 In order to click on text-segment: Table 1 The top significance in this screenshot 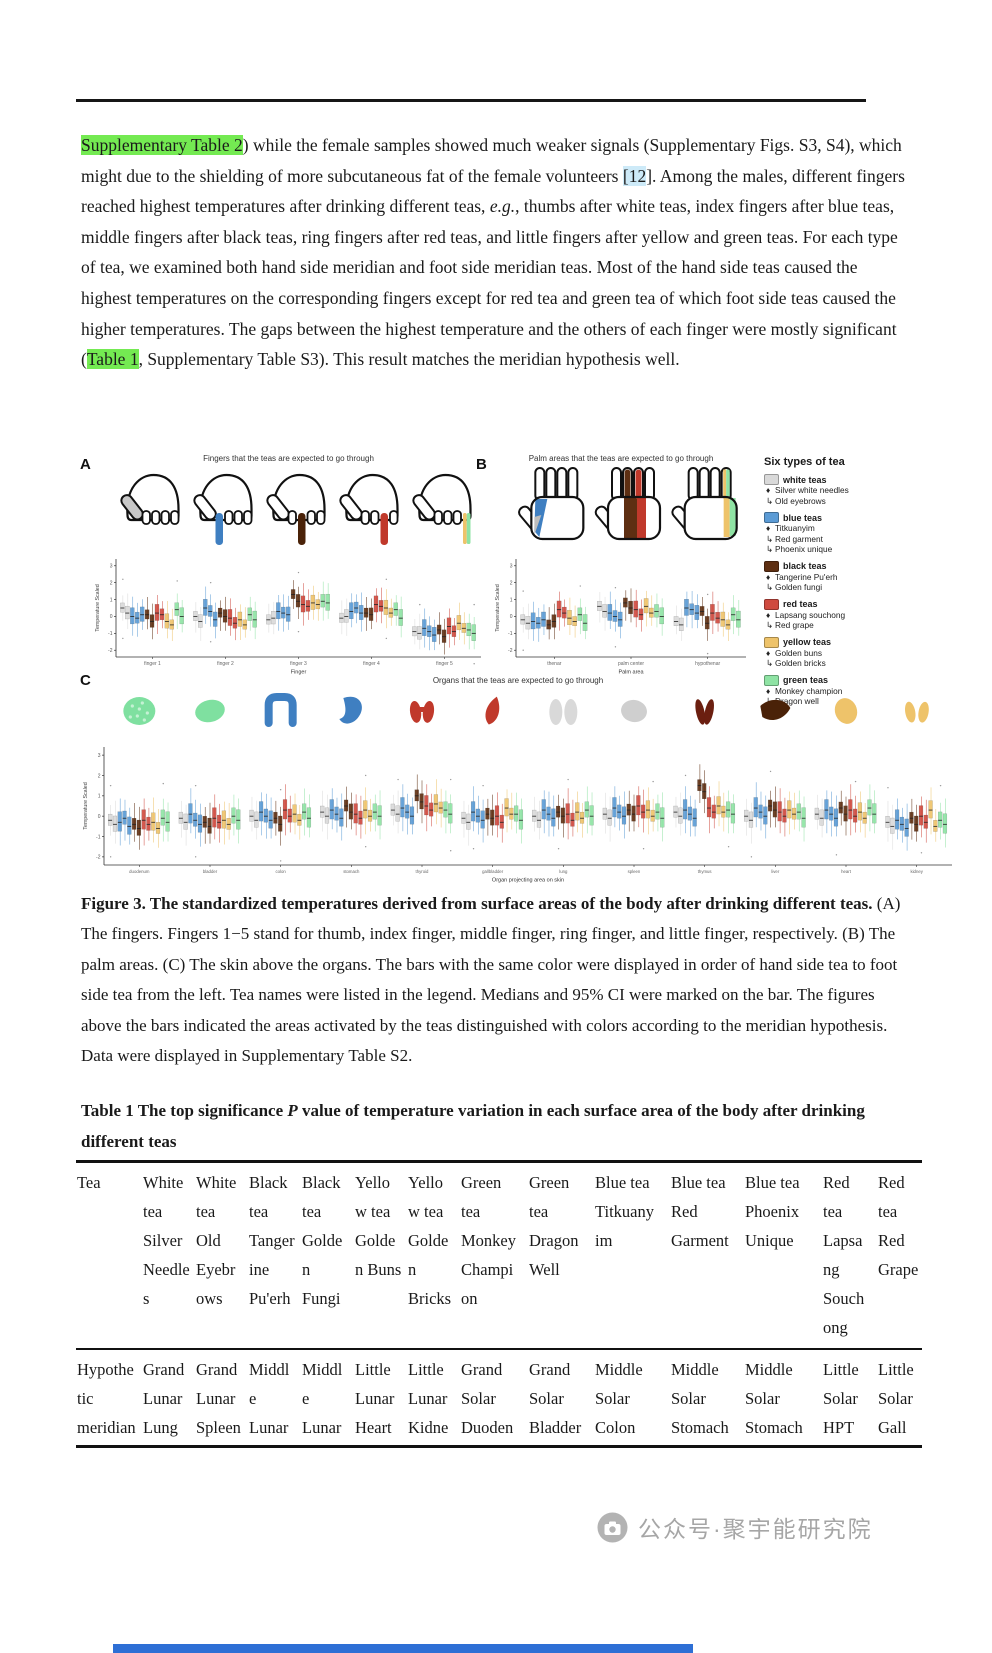, I will do `click(184, 1110)`.